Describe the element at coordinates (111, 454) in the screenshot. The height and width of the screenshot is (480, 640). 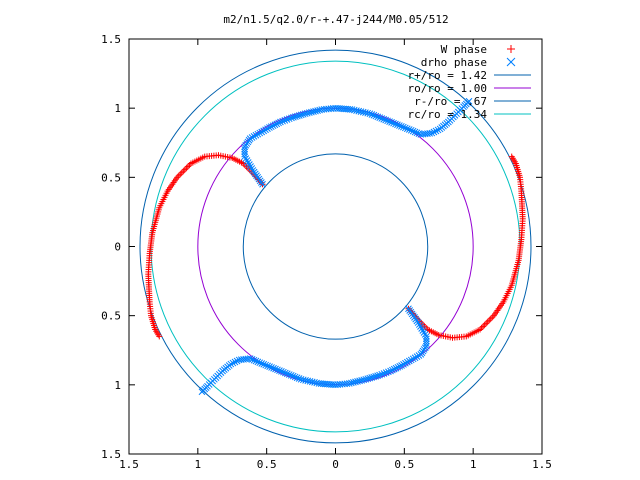
I see `y-tick-label: 1.5` at that location.